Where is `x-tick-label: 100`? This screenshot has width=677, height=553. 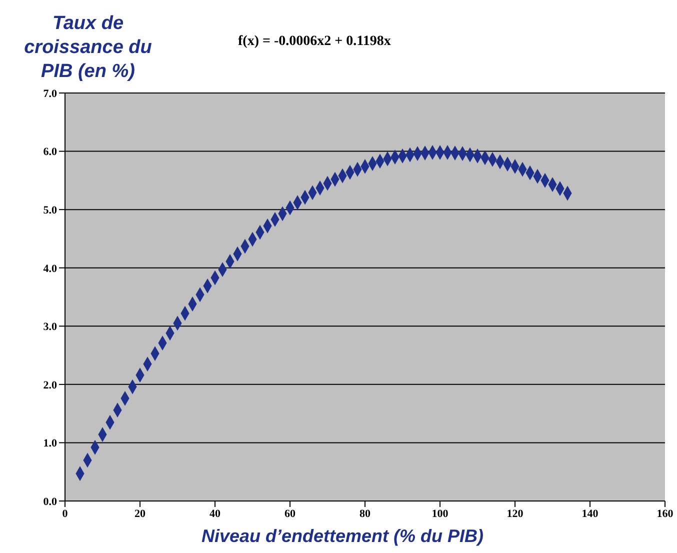
x-tick-label: 100 is located at coordinates (440, 514).